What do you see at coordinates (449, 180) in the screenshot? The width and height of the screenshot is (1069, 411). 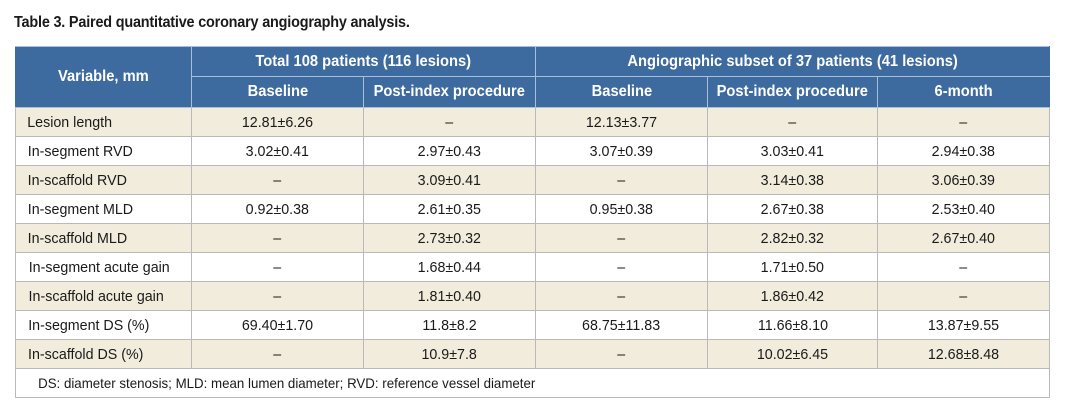 I see `table-cell: 3.09±0.41` at bounding box center [449, 180].